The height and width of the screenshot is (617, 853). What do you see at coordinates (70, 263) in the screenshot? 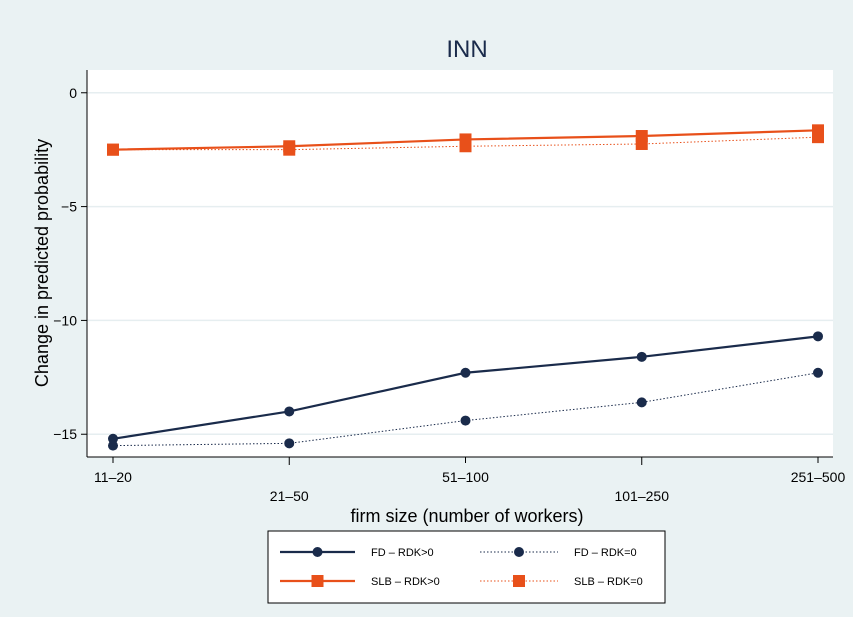
I see `y-axis: 0 −5 −10 −15` at bounding box center [70, 263].